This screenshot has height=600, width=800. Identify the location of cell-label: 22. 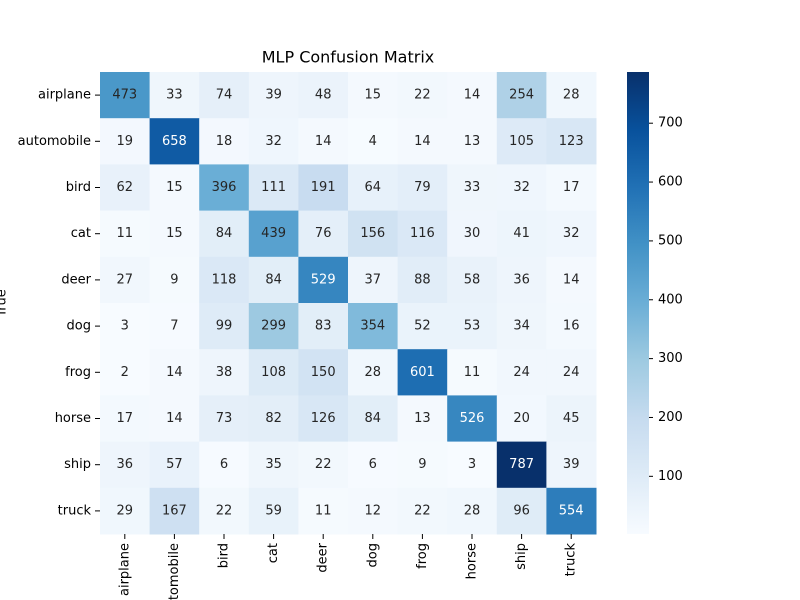
(224, 510).